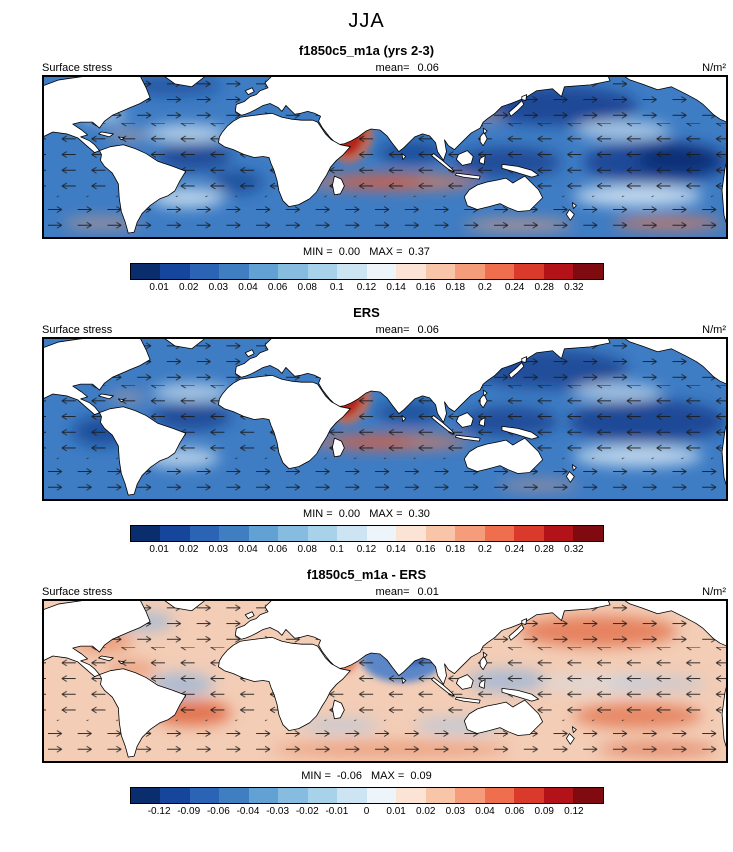 This screenshot has width=733, height=852. Describe the element at coordinates (366, 514) in the screenshot. I see `minmax-readout: MIN = 0.00 MAX = 0.30` at that location.